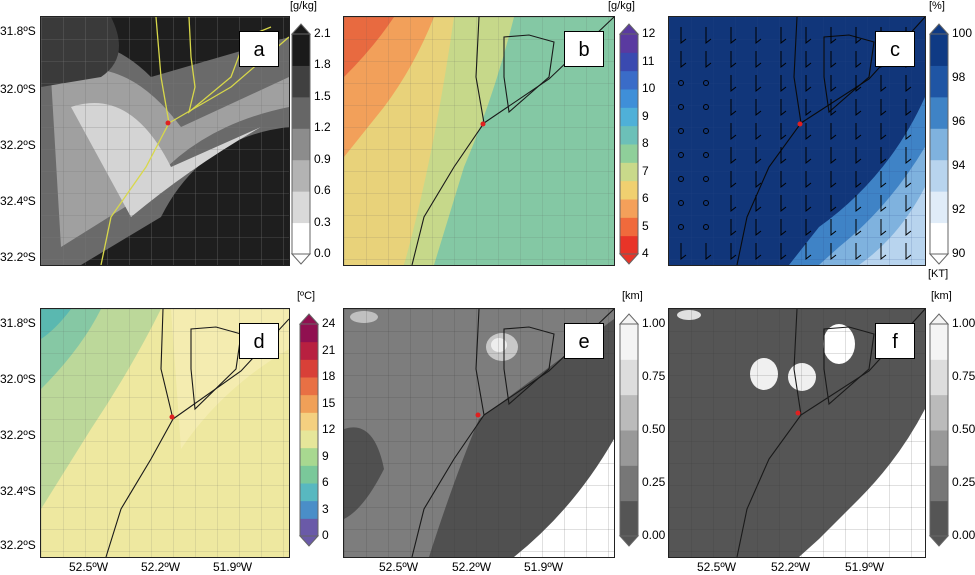 Image resolution: width=975 pixels, height=575 pixels. I want to click on colorbar-unit-b: [g/kg], so click(621, 6).